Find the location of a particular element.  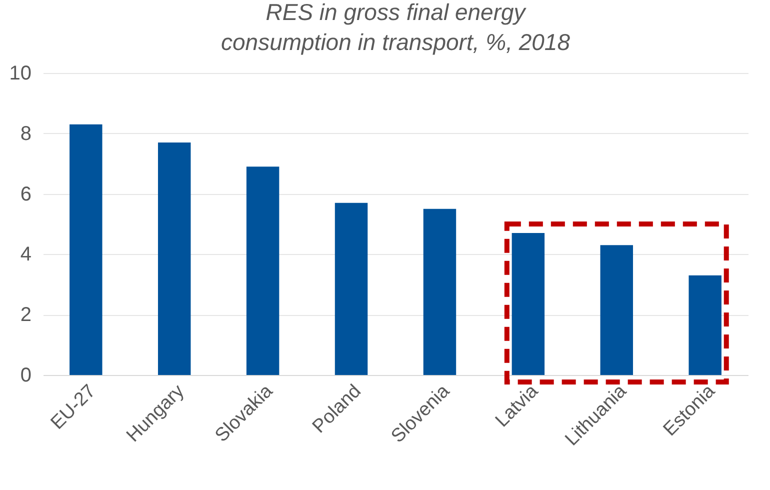

y-tick-label: 6 is located at coordinates (26, 194).